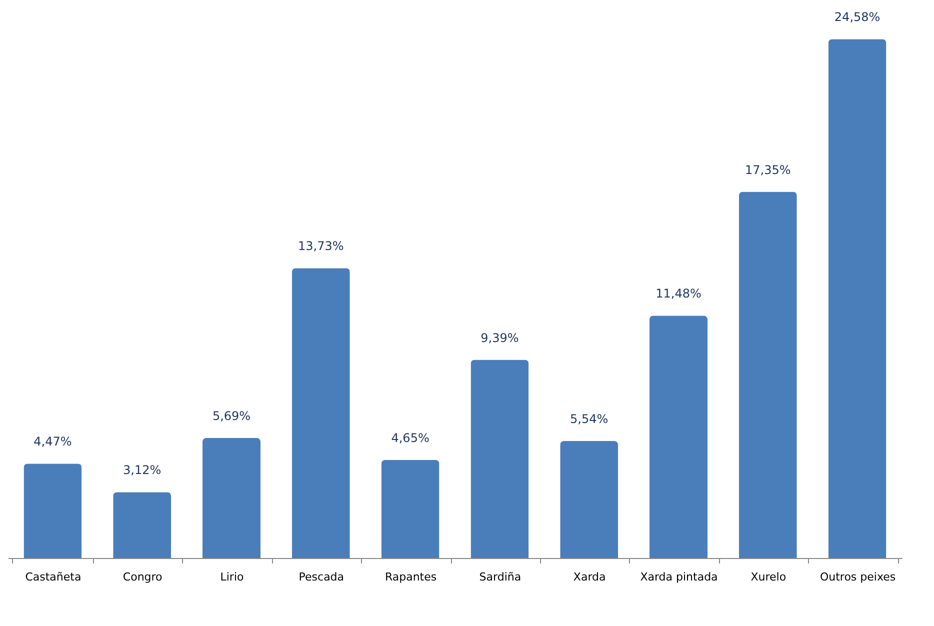 The height and width of the screenshot is (626, 934). I want to click on data-label: 3,12%, so click(142, 470).